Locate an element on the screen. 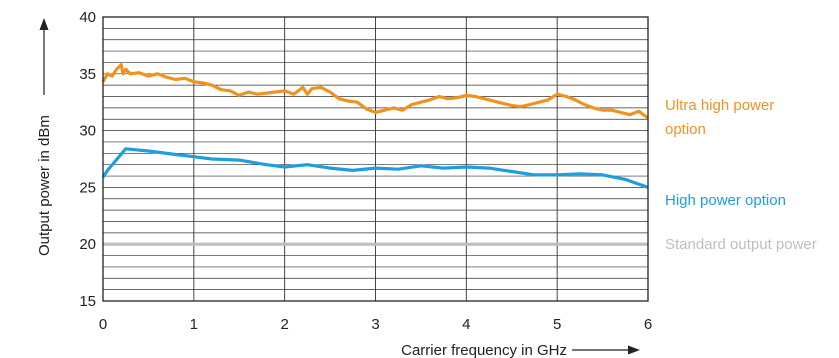  x-axis-title-group: Carrier frequency in GHz is located at coordinates (520, 350).